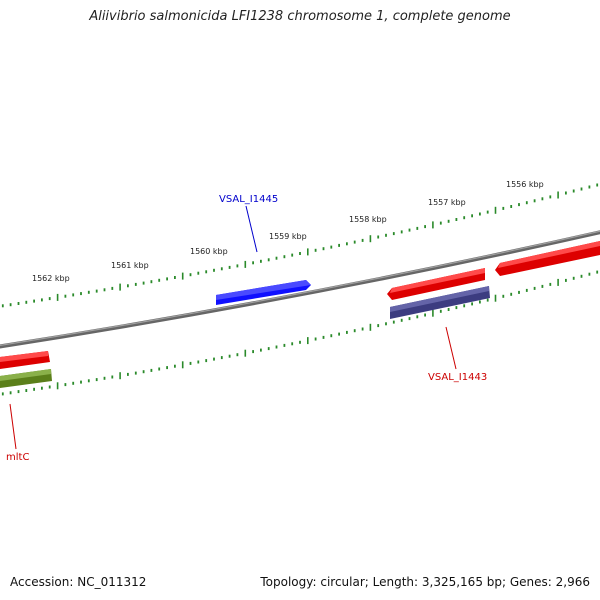 This screenshot has height=600, width=600. What do you see at coordinates (457, 377) in the screenshot?
I see `gene-label-vsal-i1443: VSAL_I1443` at bounding box center [457, 377].